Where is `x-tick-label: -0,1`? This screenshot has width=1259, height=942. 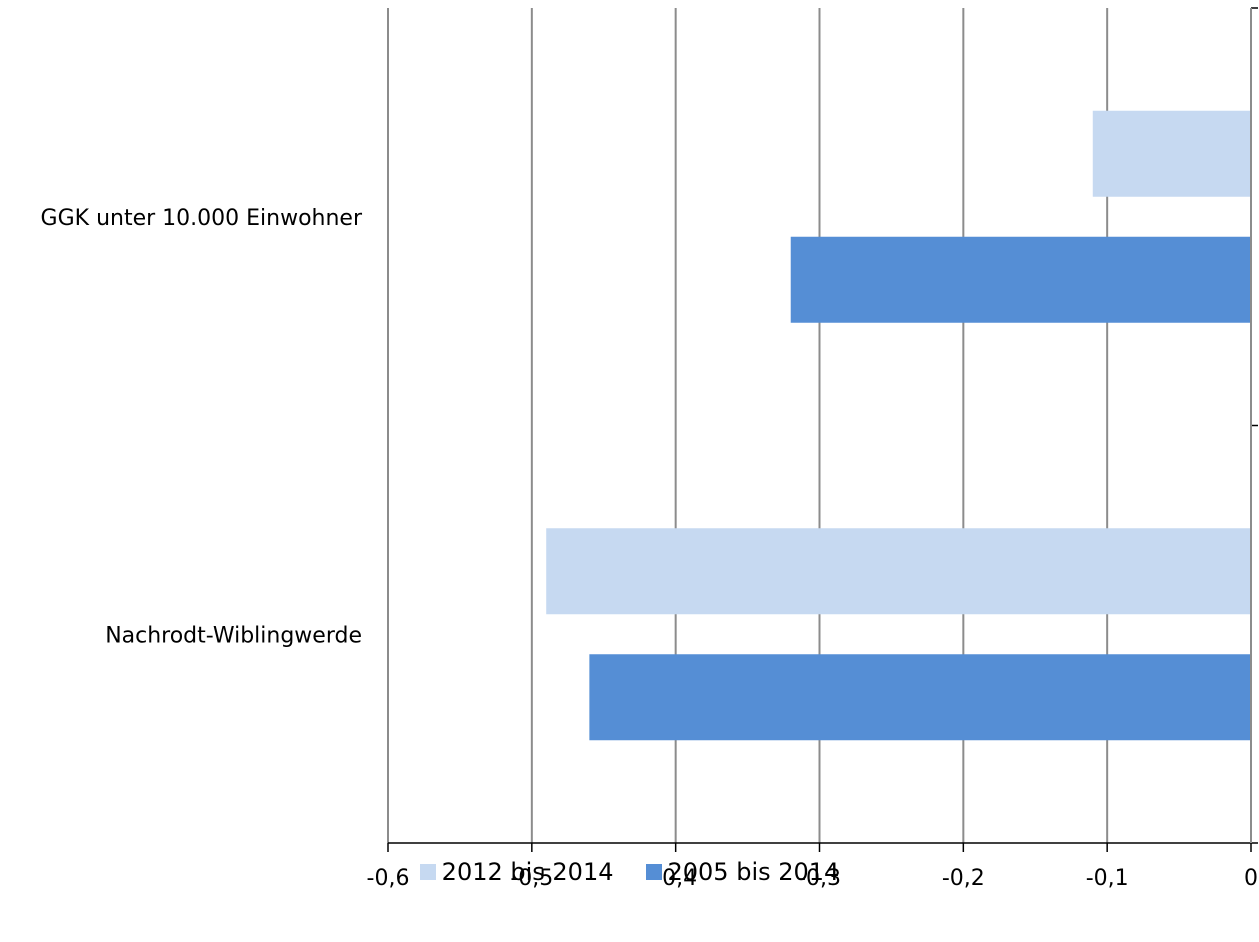 x-tick-label: -0,1 is located at coordinates (1107, 878).